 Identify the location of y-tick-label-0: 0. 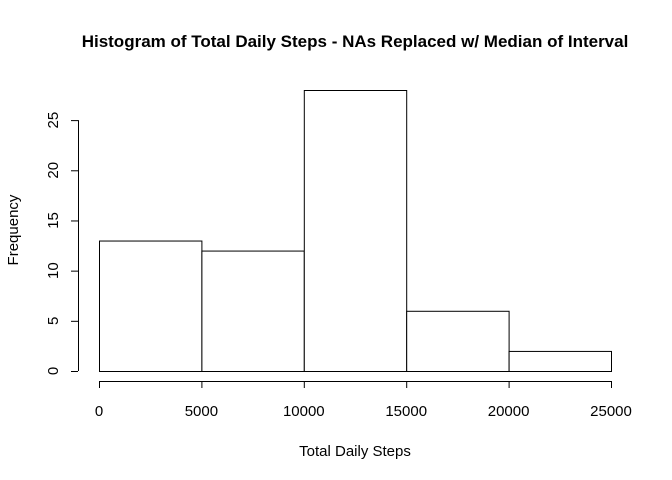
(53, 371).